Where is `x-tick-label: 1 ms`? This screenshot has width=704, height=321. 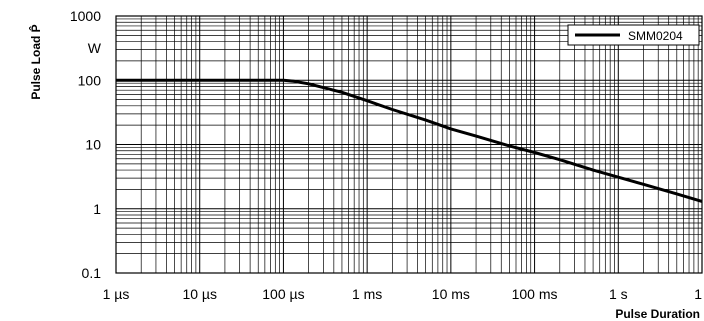 x-tick-label: 1 ms is located at coordinates (367, 294).